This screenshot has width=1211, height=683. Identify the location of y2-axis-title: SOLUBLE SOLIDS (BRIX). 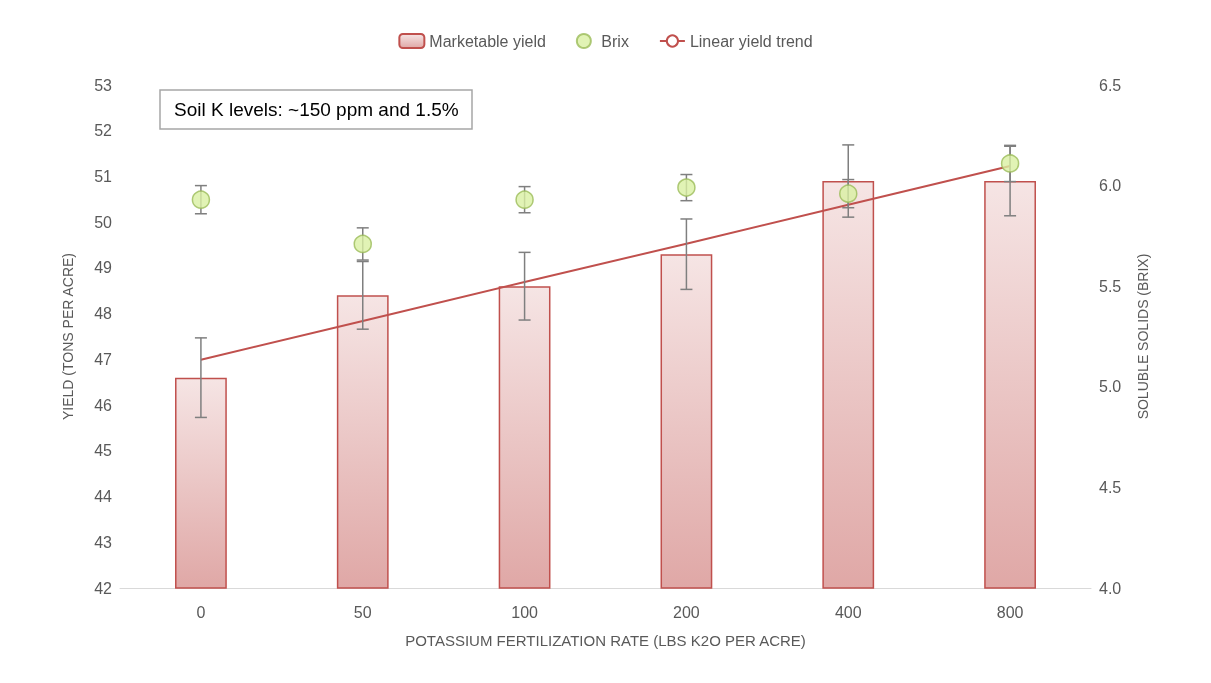
(1143, 336).